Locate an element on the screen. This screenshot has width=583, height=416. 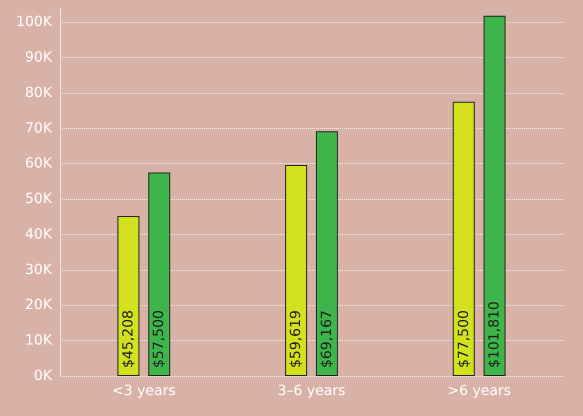
y-tick-label: 40K is located at coordinates (39, 234).